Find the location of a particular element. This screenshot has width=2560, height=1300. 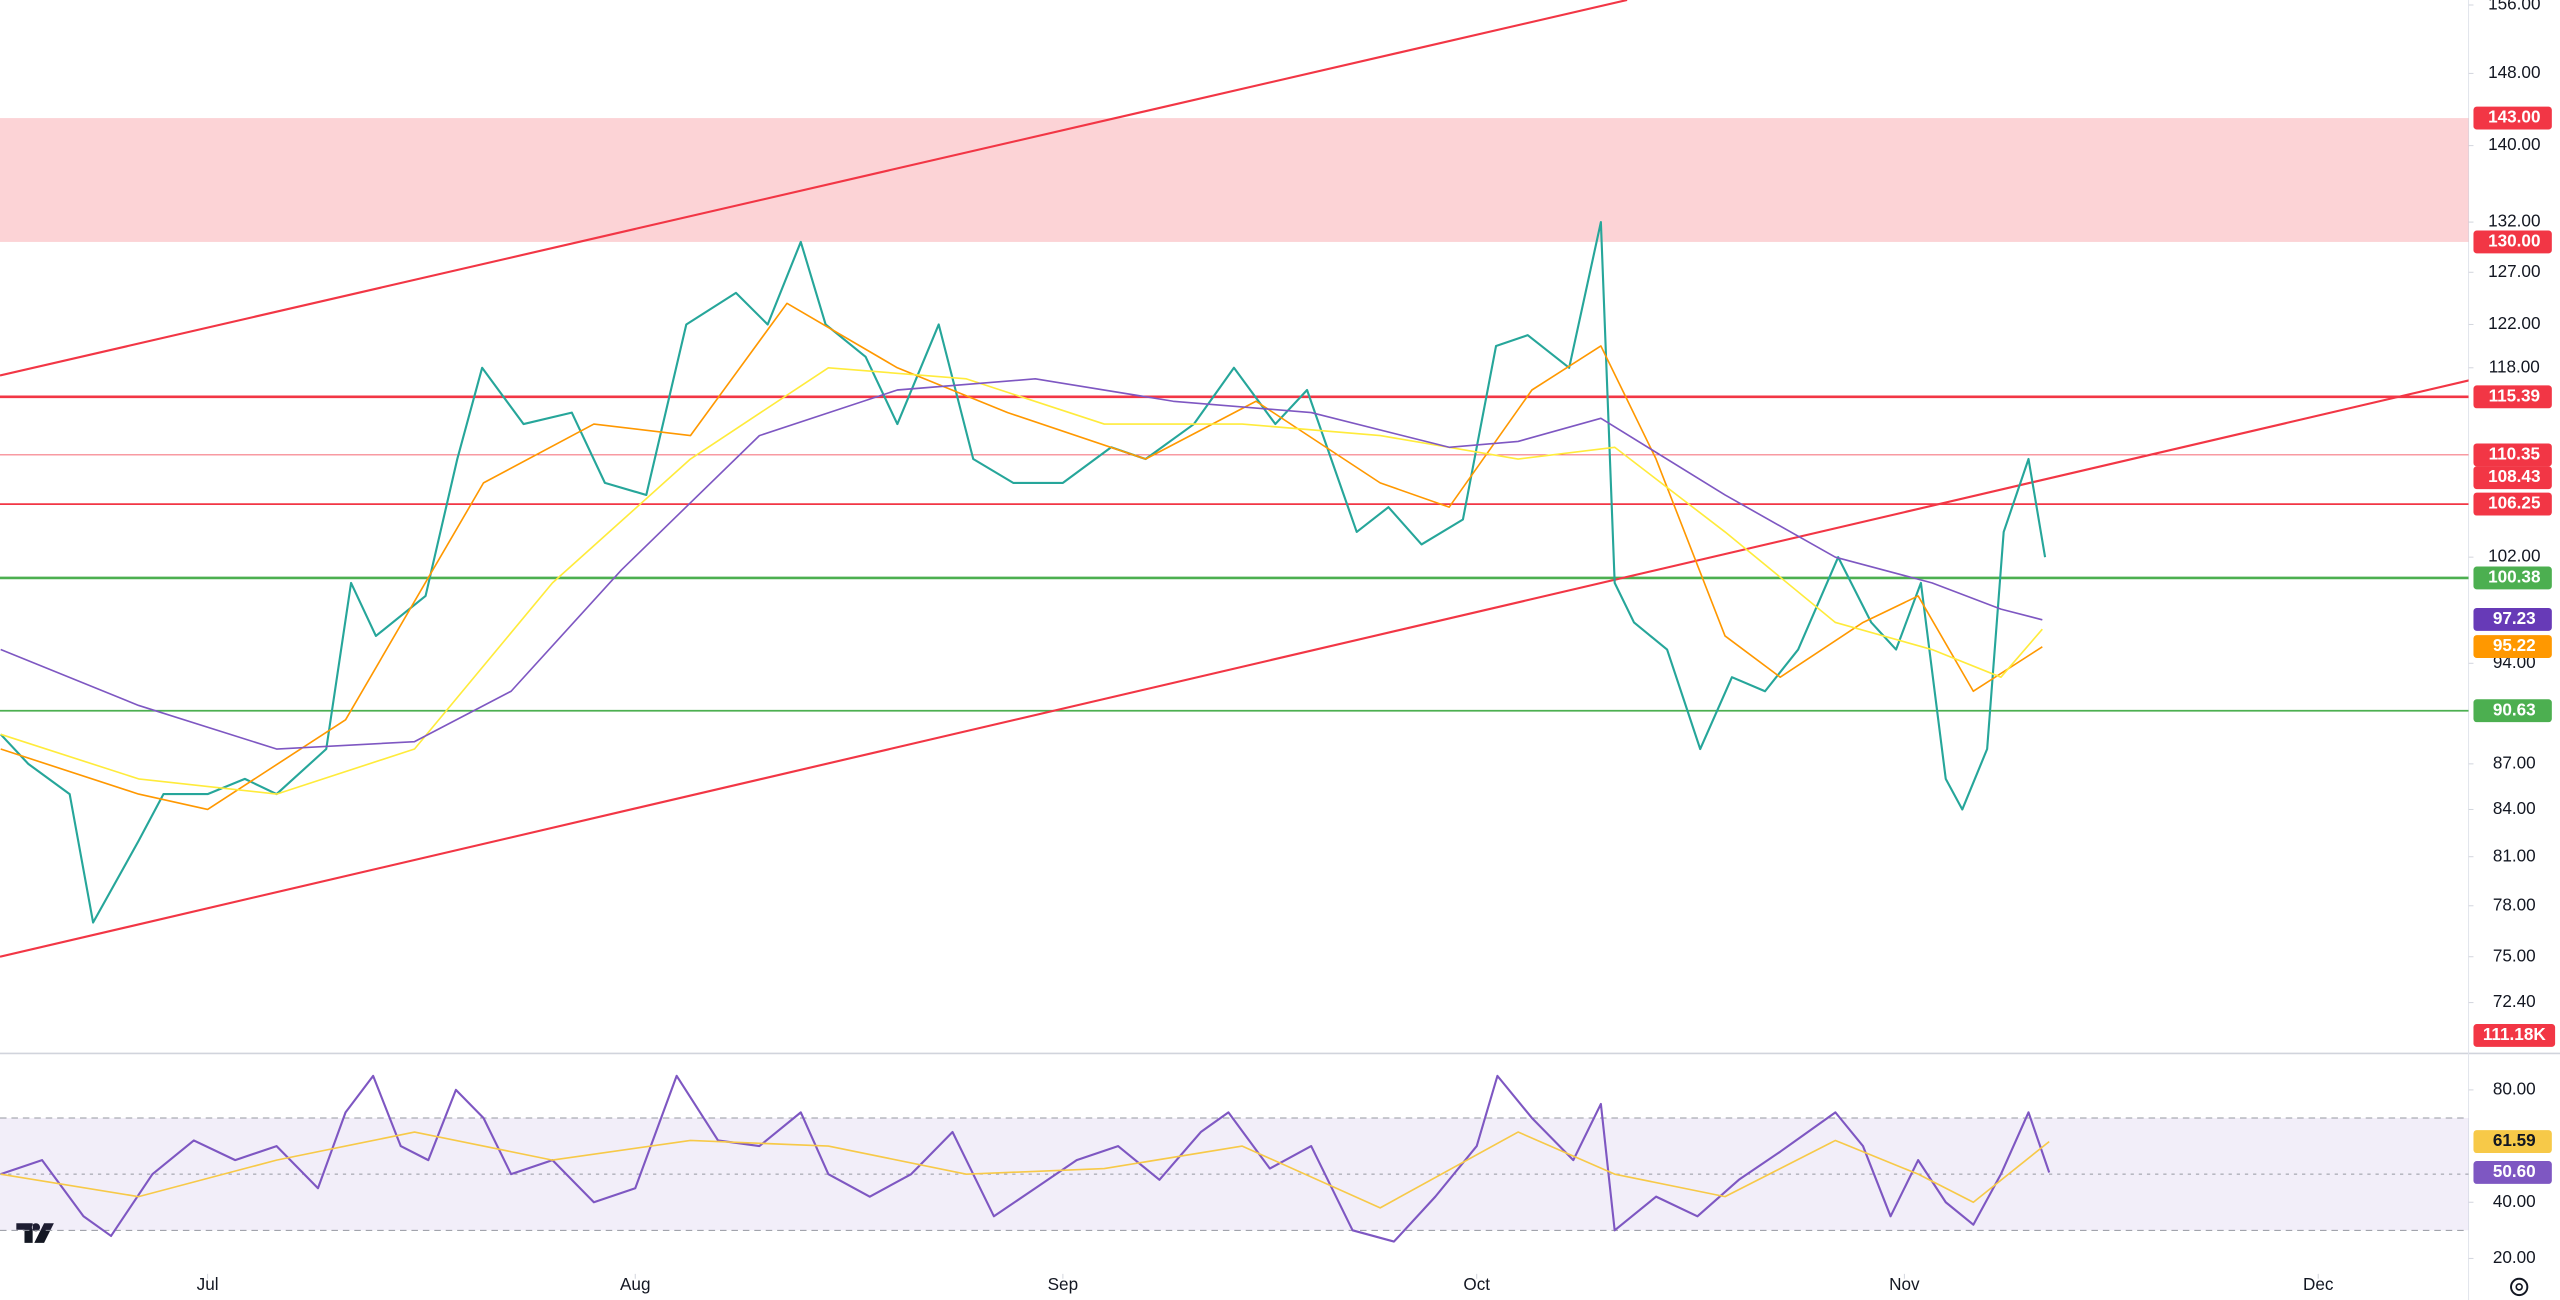

level-label: 106.25 is located at coordinates (2514, 503).